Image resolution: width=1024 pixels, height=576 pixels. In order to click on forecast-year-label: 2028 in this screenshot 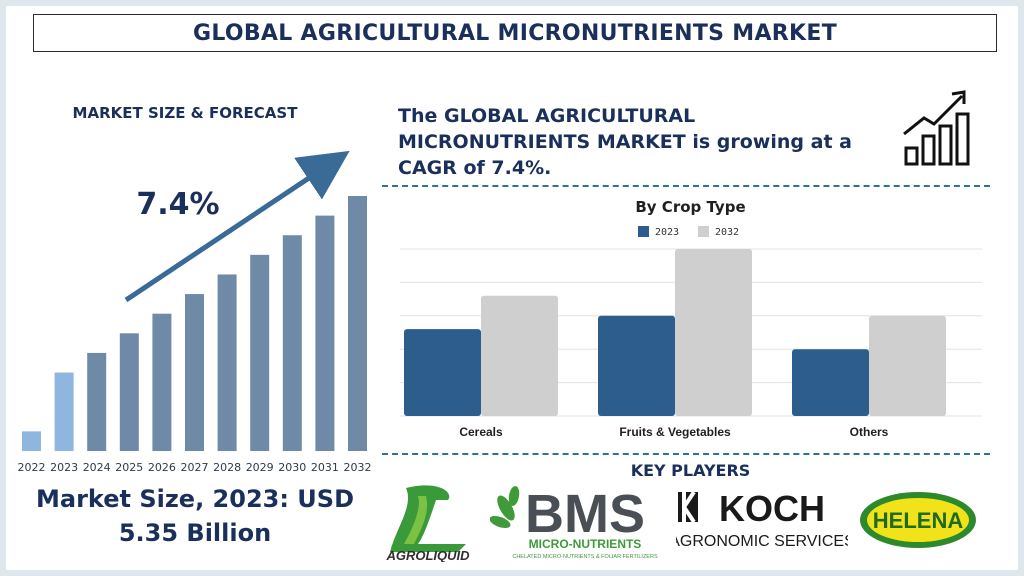, I will do `click(227, 467)`.